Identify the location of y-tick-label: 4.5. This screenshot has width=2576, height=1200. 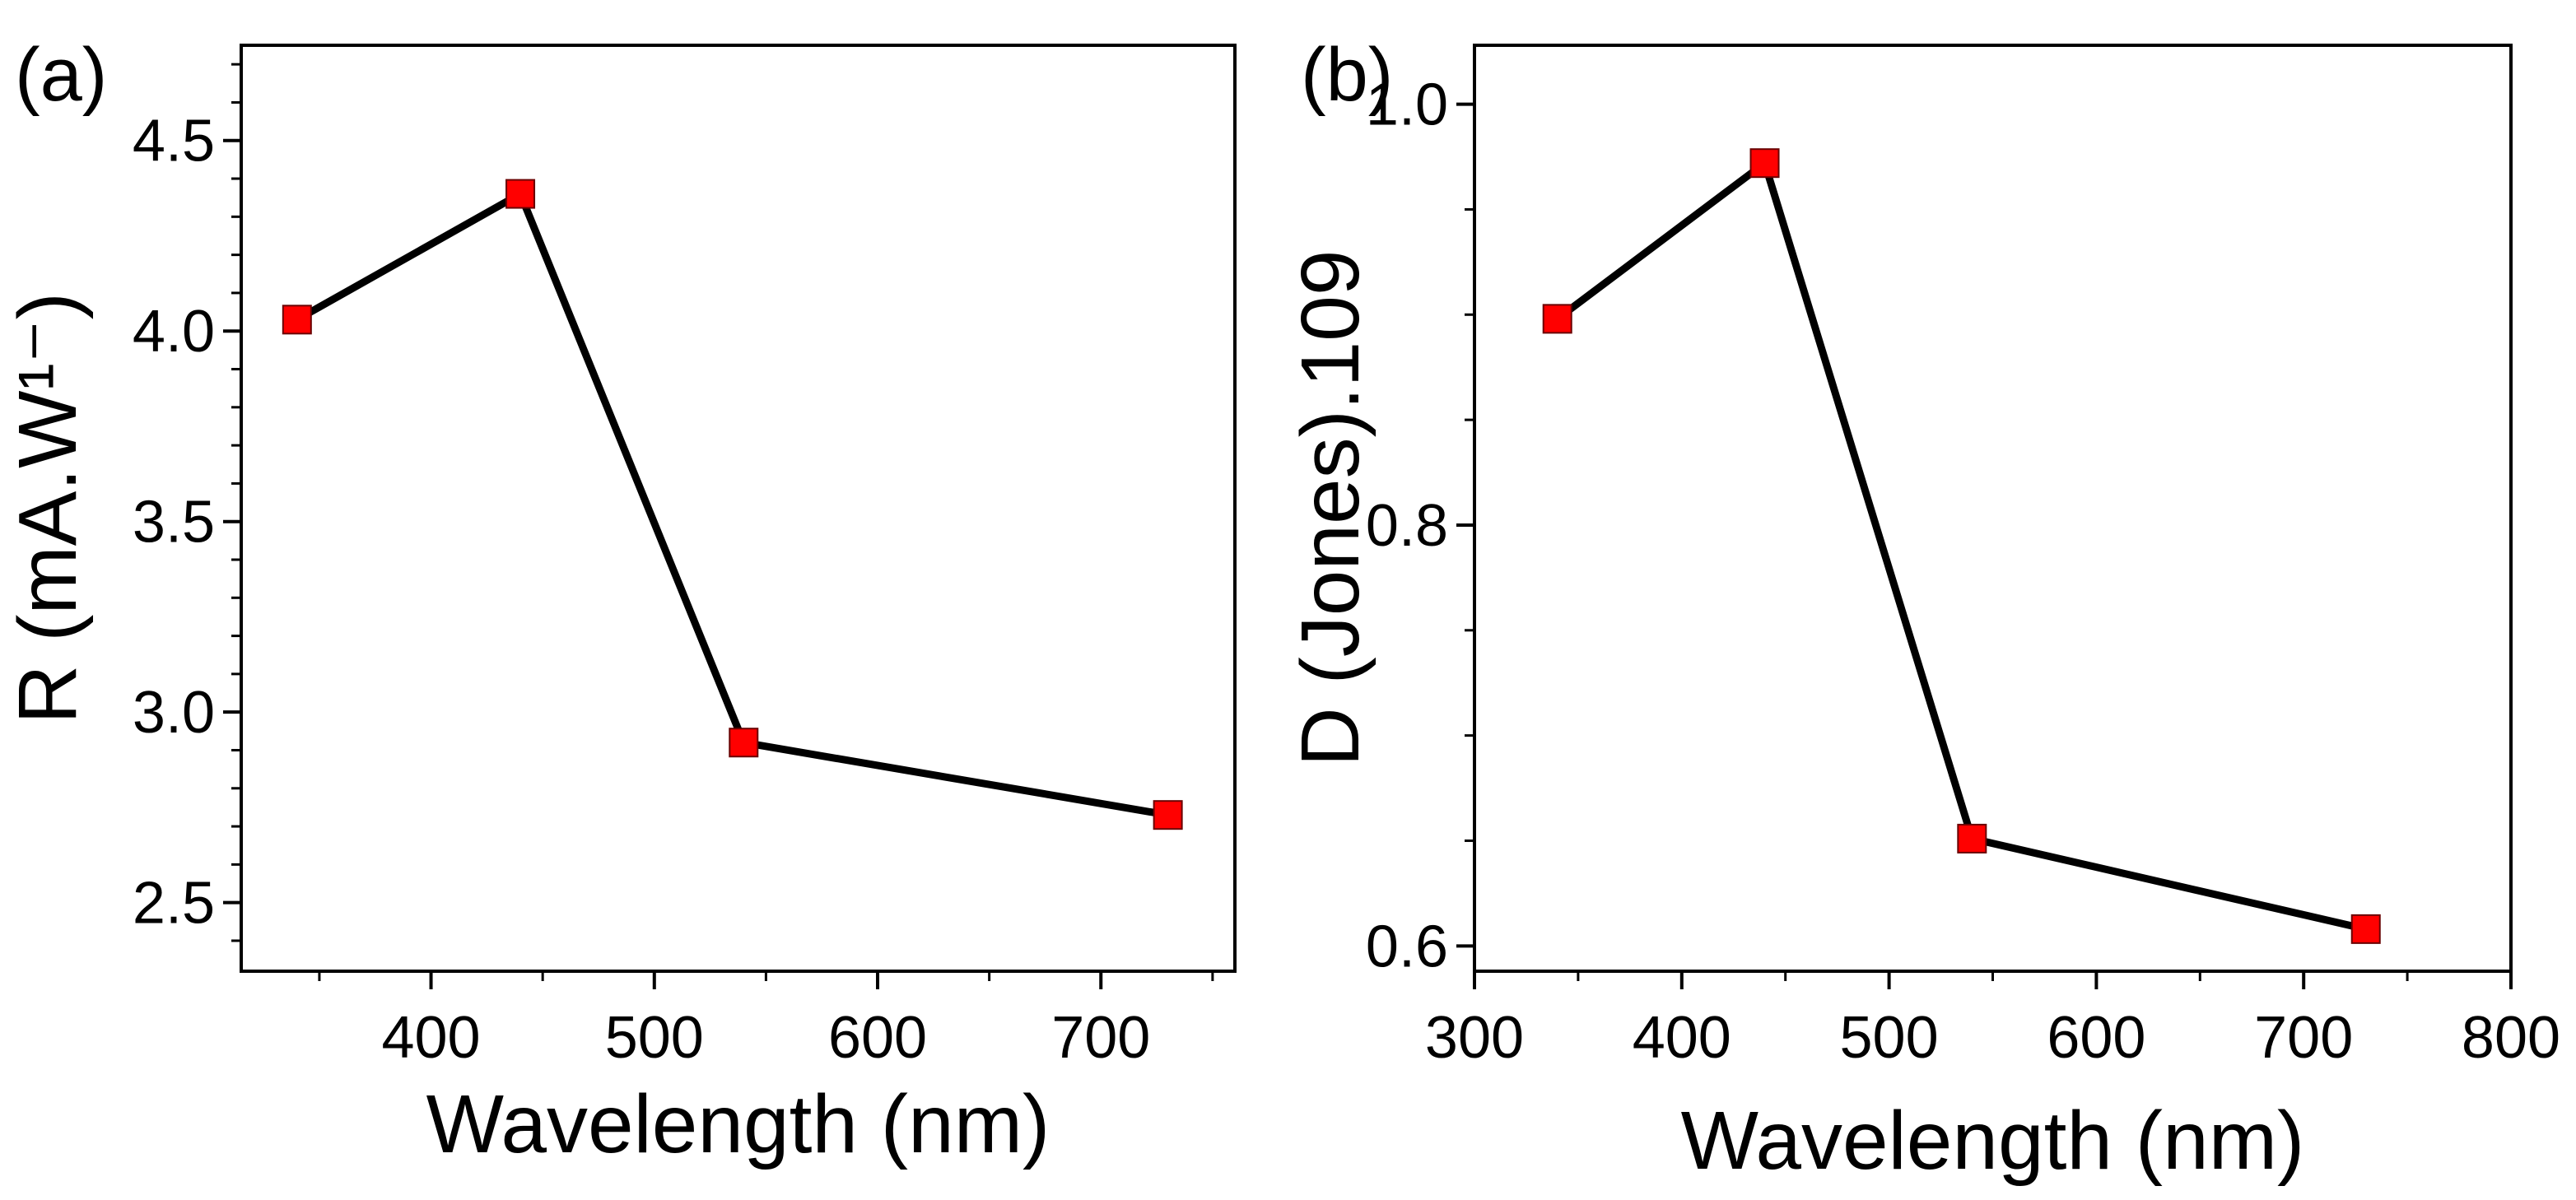
(174, 142).